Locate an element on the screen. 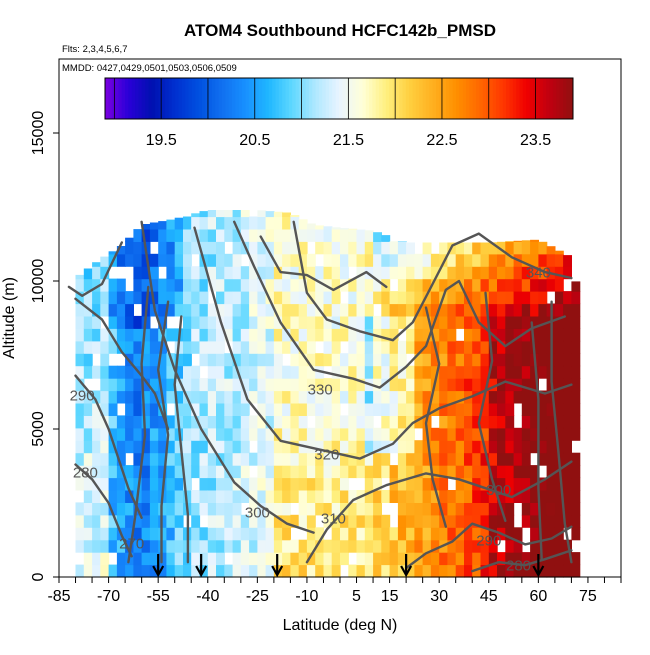 The image size is (650, 655). theta-contour-line is located at coordinates (439, 512).